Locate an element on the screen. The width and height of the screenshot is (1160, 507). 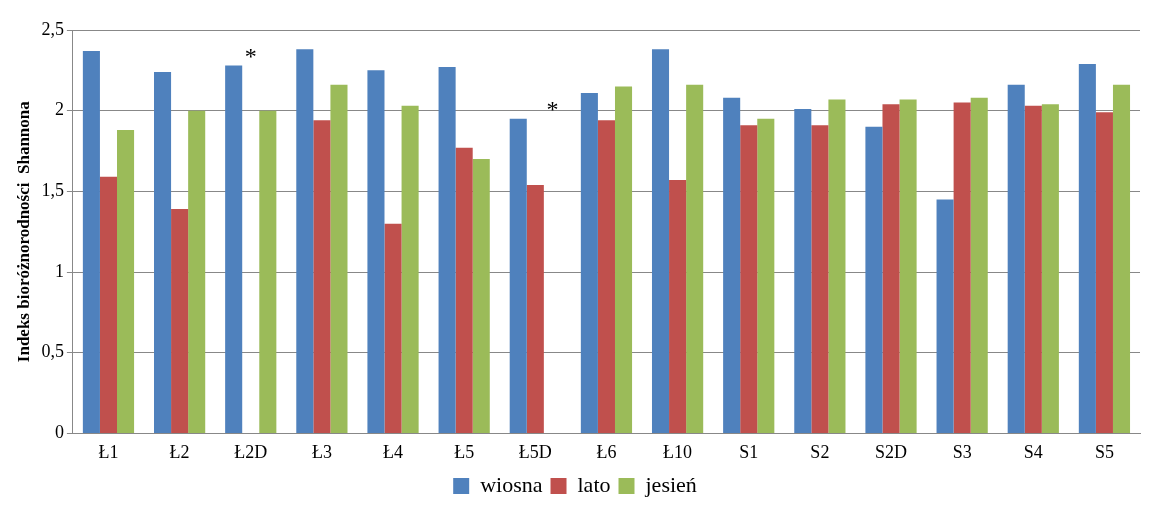
x-tick-label: S2D is located at coordinates (891, 451).